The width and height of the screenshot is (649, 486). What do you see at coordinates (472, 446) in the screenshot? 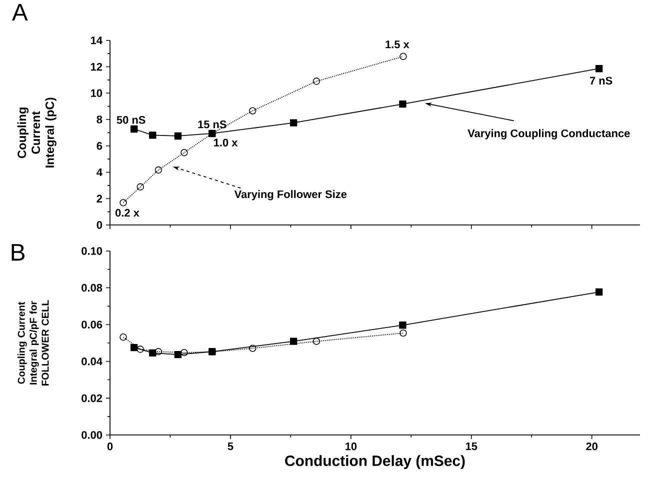
I see `x-tick-label: 15` at bounding box center [472, 446].